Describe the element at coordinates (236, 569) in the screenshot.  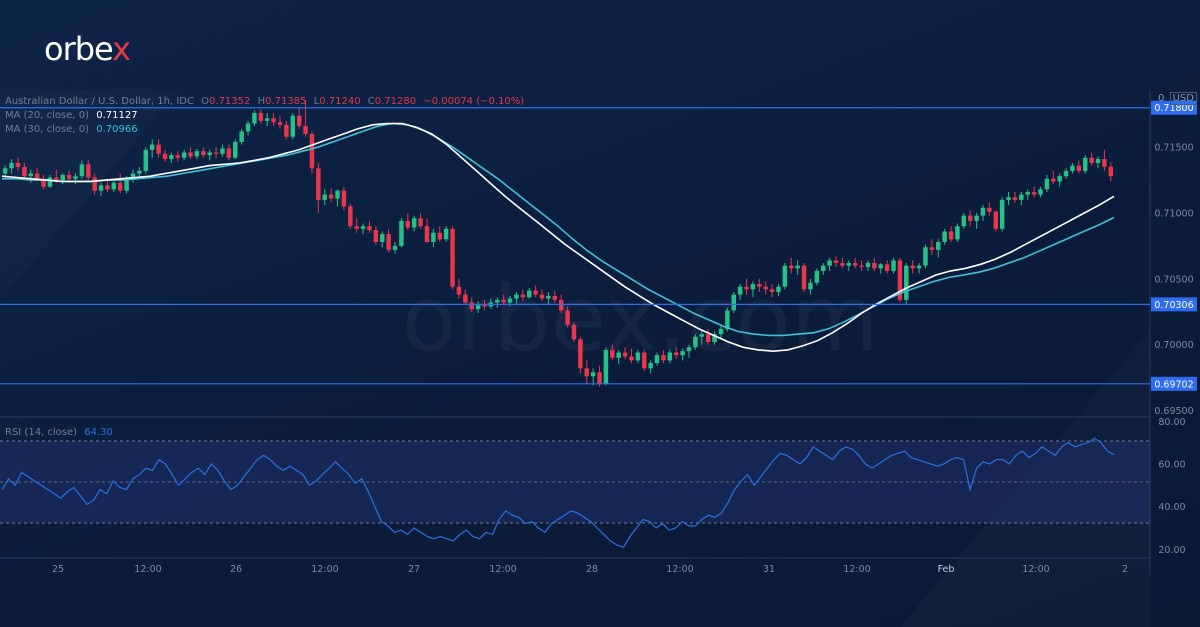
I see `time-tick-label: 26` at that location.